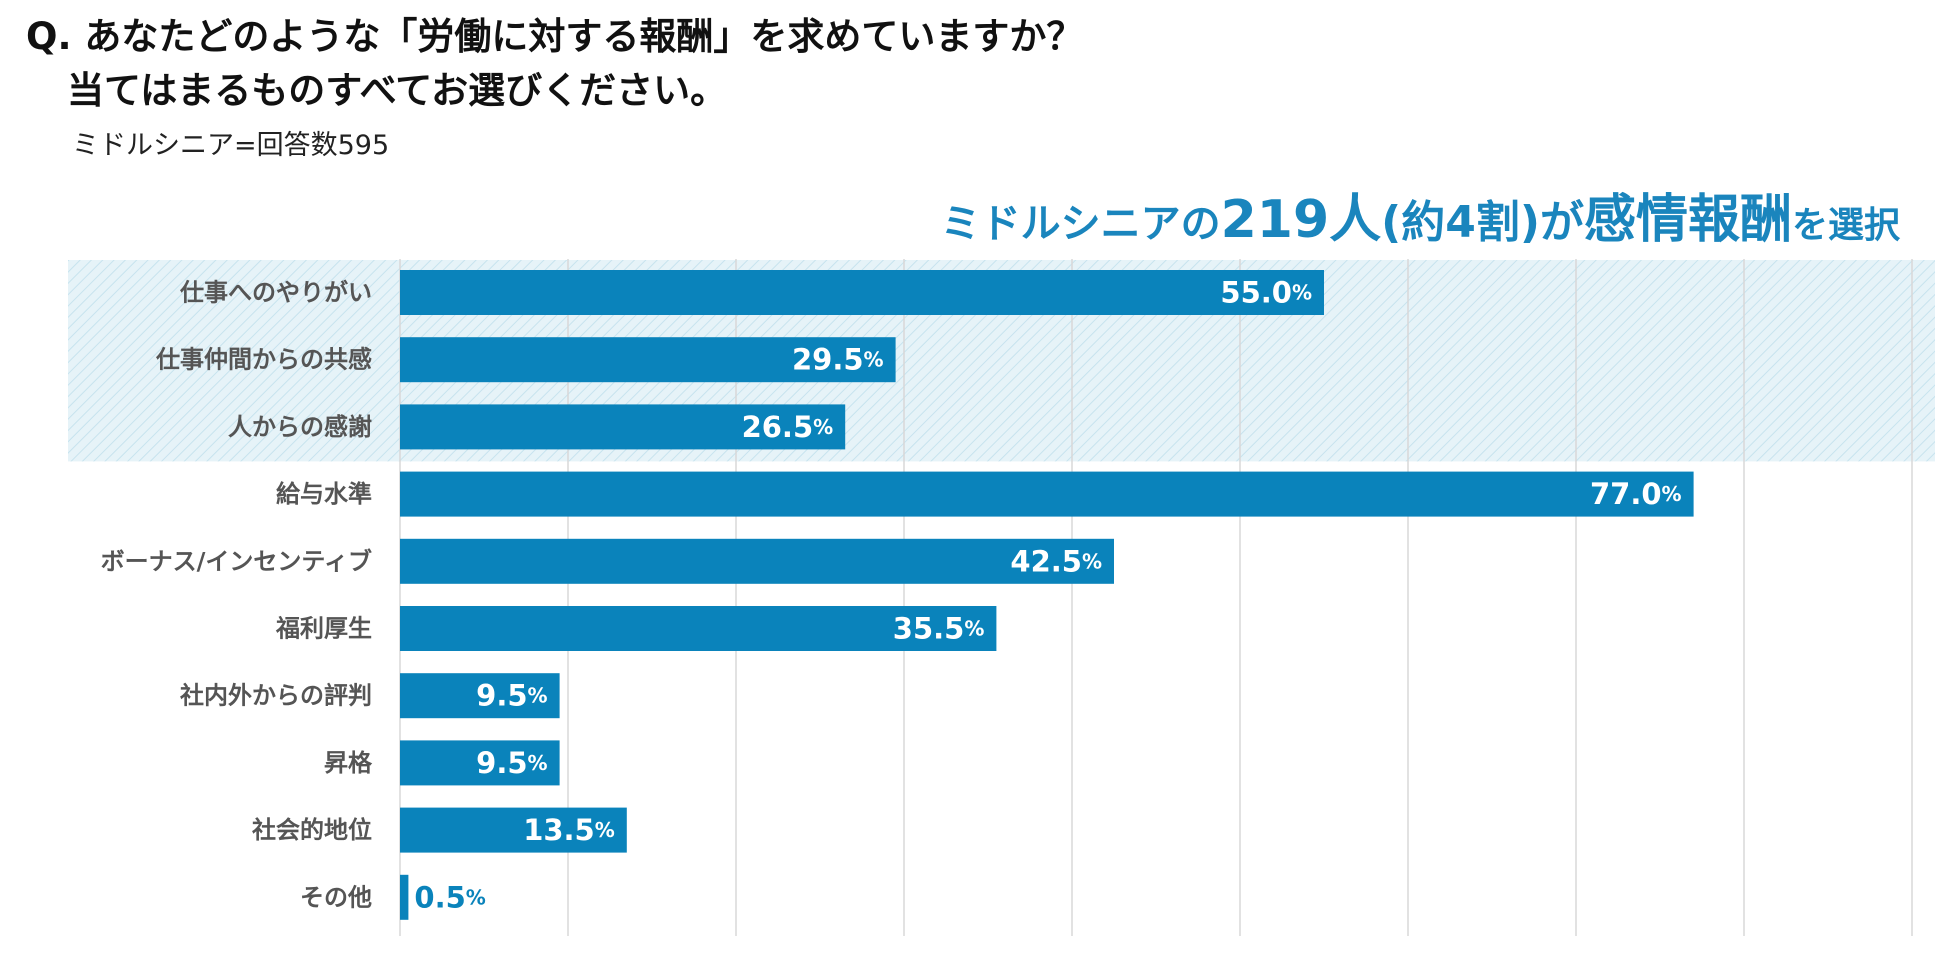 The width and height of the screenshot is (1950, 957). What do you see at coordinates (449, 897) in the screenshot?
I see `value-label: 0.5%` at bounding box center [449, 897].